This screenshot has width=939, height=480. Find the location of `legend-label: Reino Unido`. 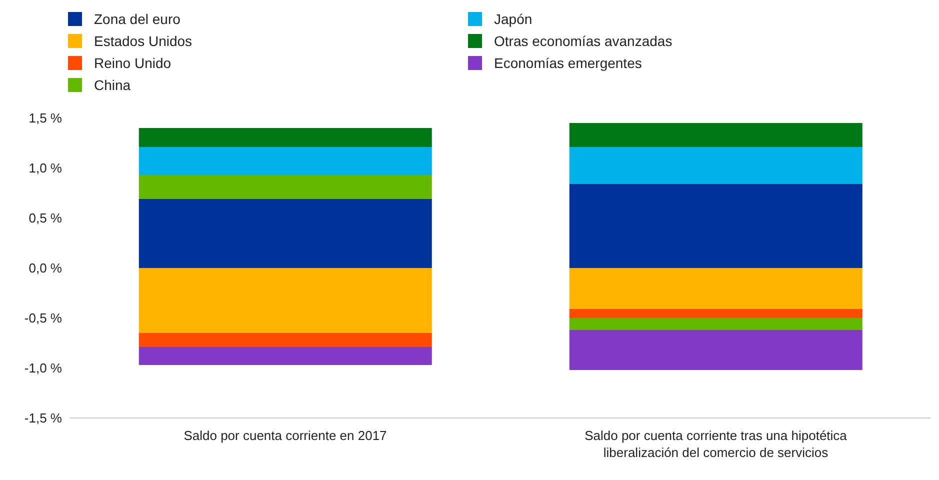

legend-label: Reino Unido is located at coordinates (133, 63).